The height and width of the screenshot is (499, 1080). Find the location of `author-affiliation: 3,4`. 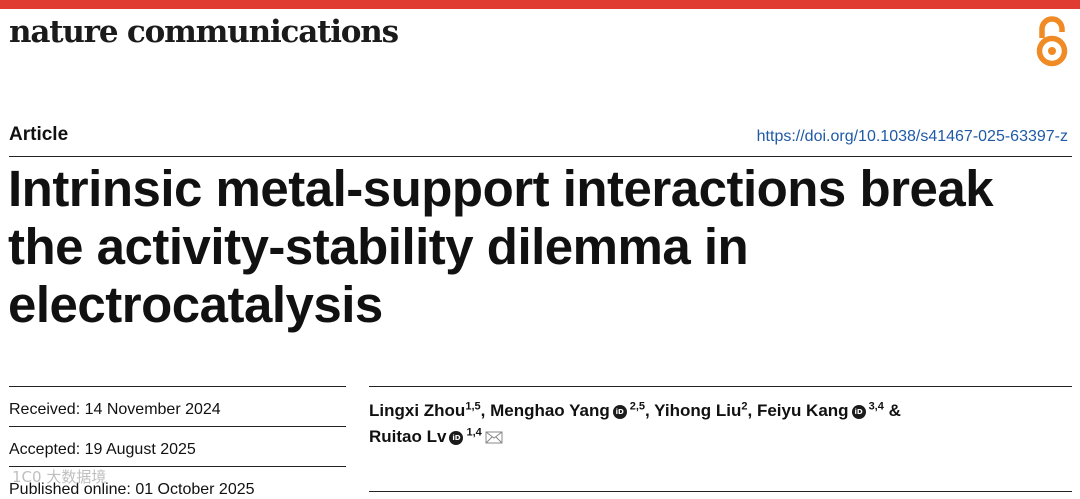

author-affiliation: 3,4 is located at coordinates (876, 406).